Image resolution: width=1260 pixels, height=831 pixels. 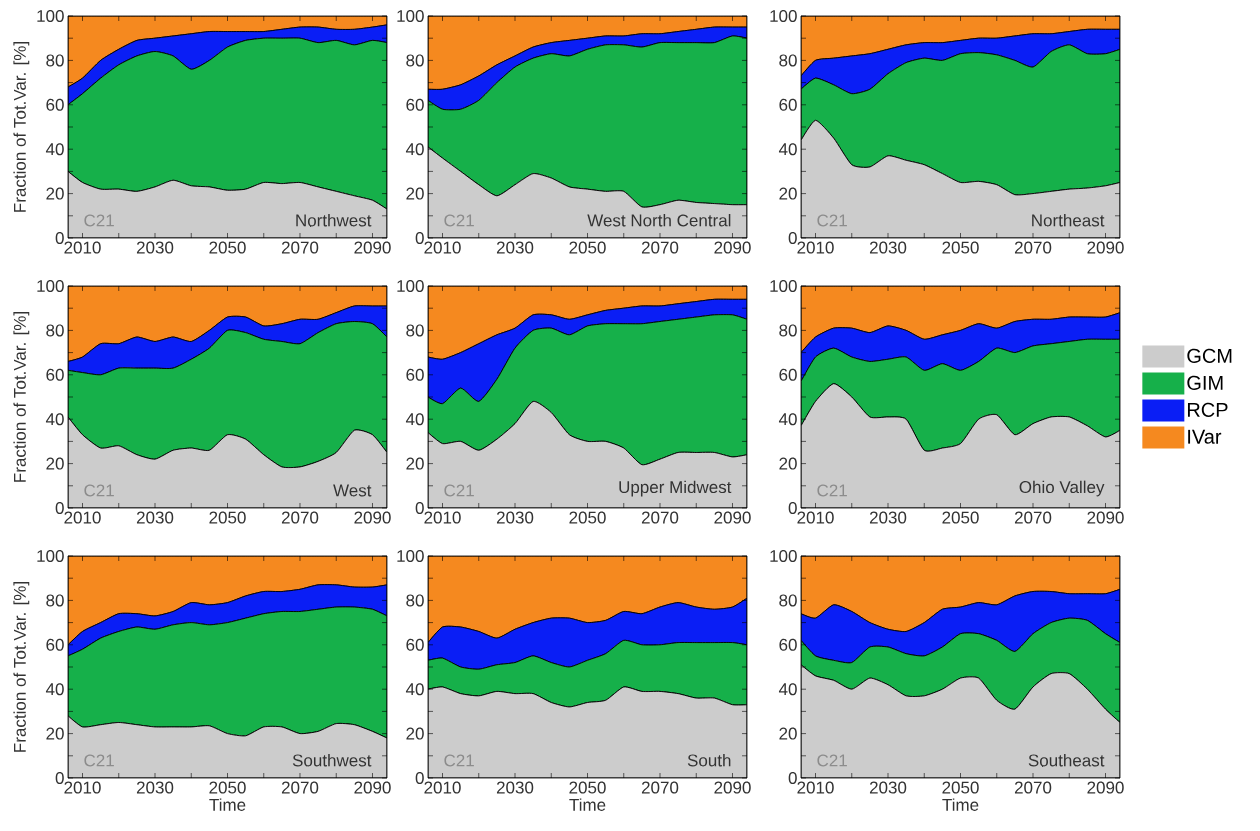 What do you see at coordinates (1209, 355) in the screenshot?
I see `legend-label: GCM` at bounding box center [1209, 355].